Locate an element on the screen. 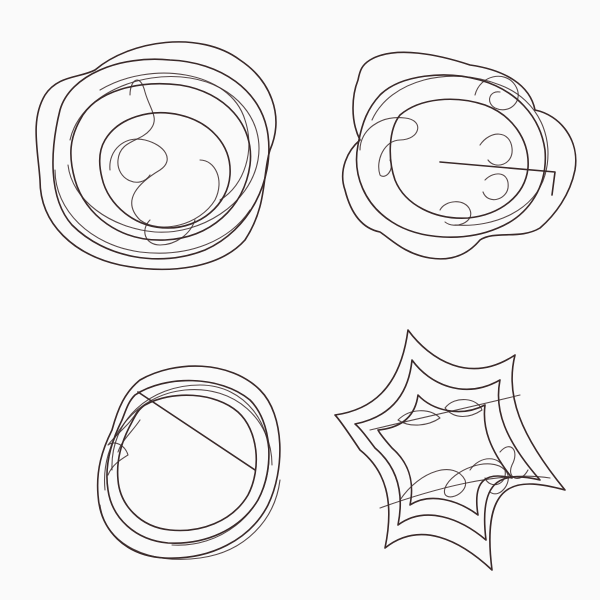 The height and width of the screenshot is (600, 600). plum-star-accent-lavender is located at coordinates (419, 418).